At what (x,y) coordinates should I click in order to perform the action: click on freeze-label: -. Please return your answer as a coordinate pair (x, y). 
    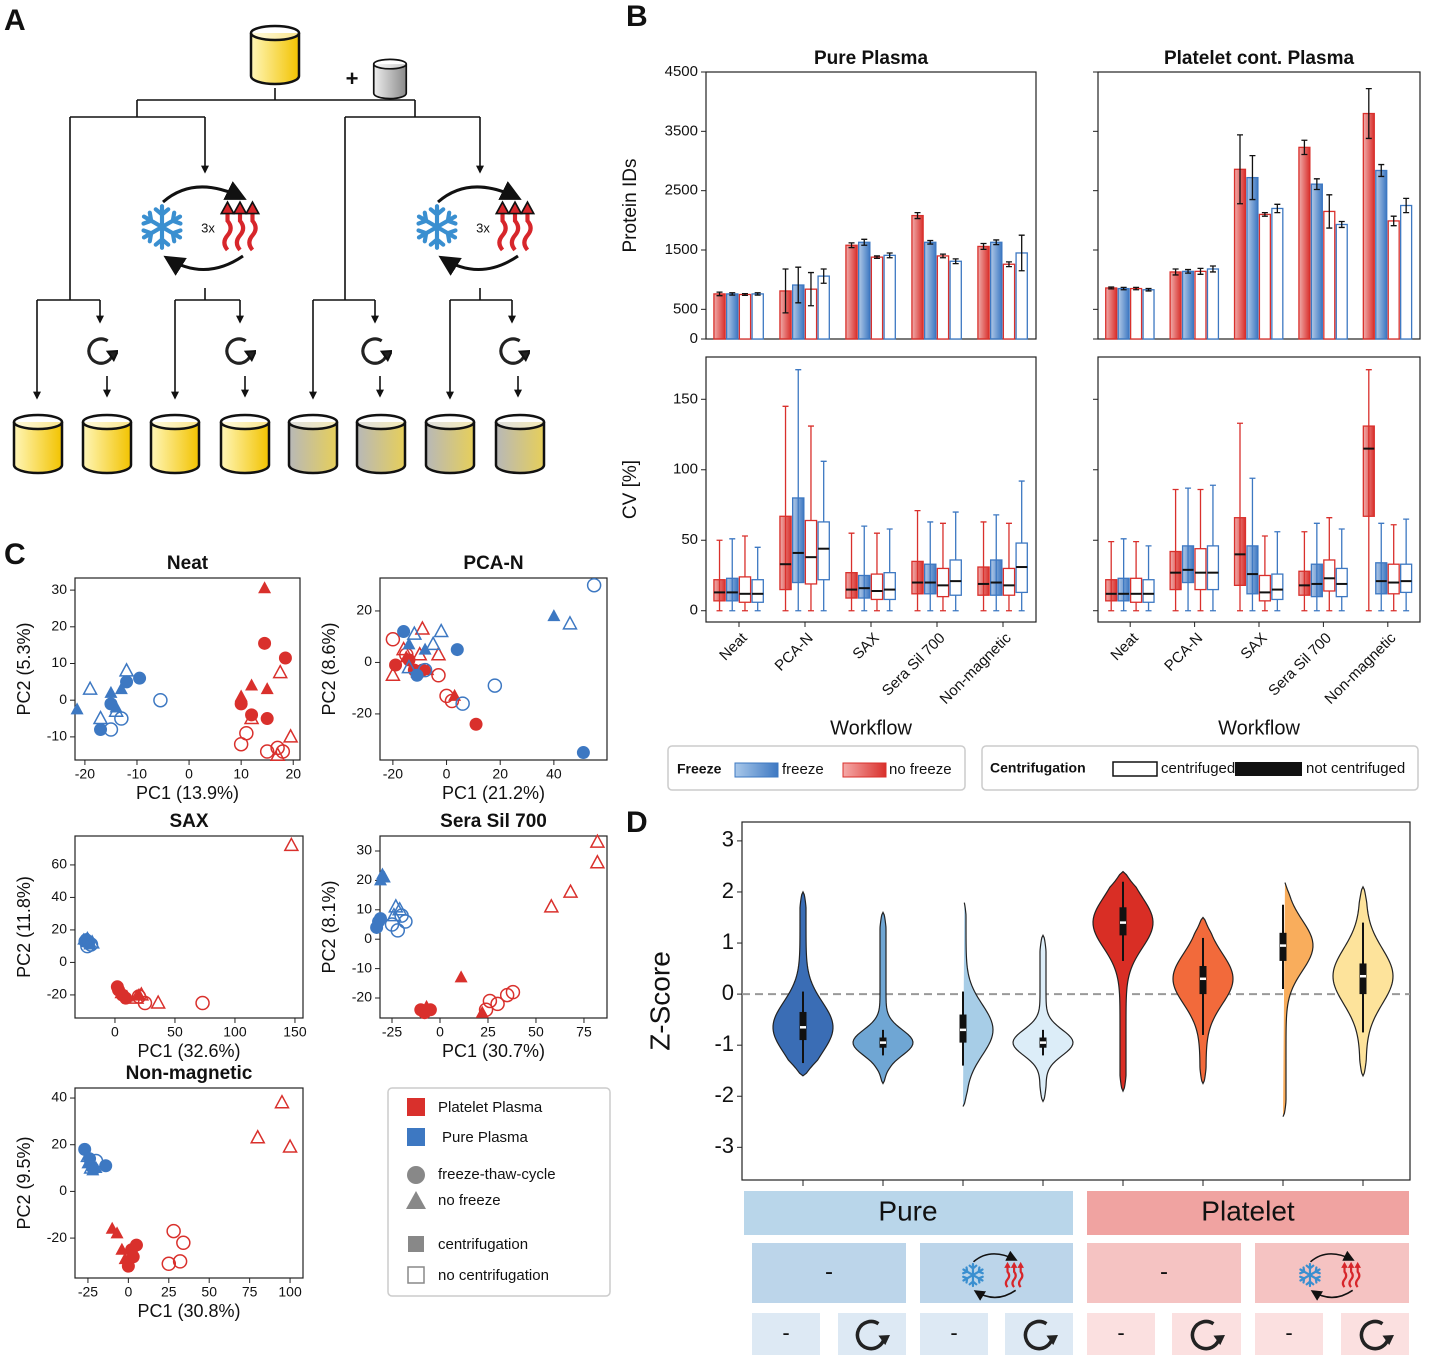
    Looking at the image, I should click on (1164, 1271).